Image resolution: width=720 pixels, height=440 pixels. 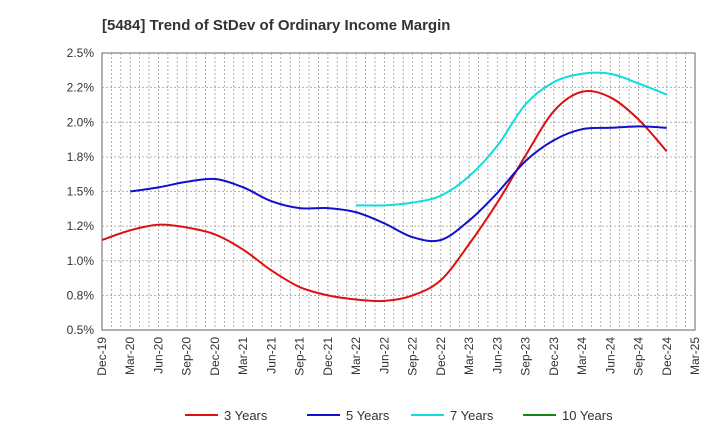 I want to click on x-tick-label: Mar-20, so click(x=130, y=356).